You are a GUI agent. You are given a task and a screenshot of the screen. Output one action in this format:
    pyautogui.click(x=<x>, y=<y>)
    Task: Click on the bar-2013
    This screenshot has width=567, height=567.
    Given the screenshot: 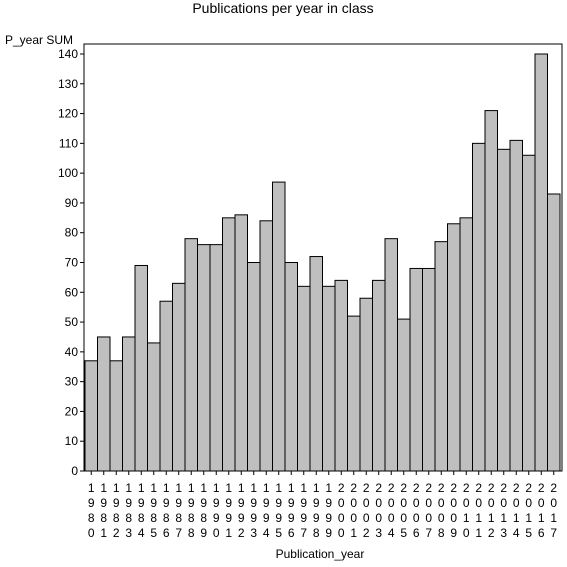 What is the action you would take?
    pyautogui.click(x=504, y=310)
    